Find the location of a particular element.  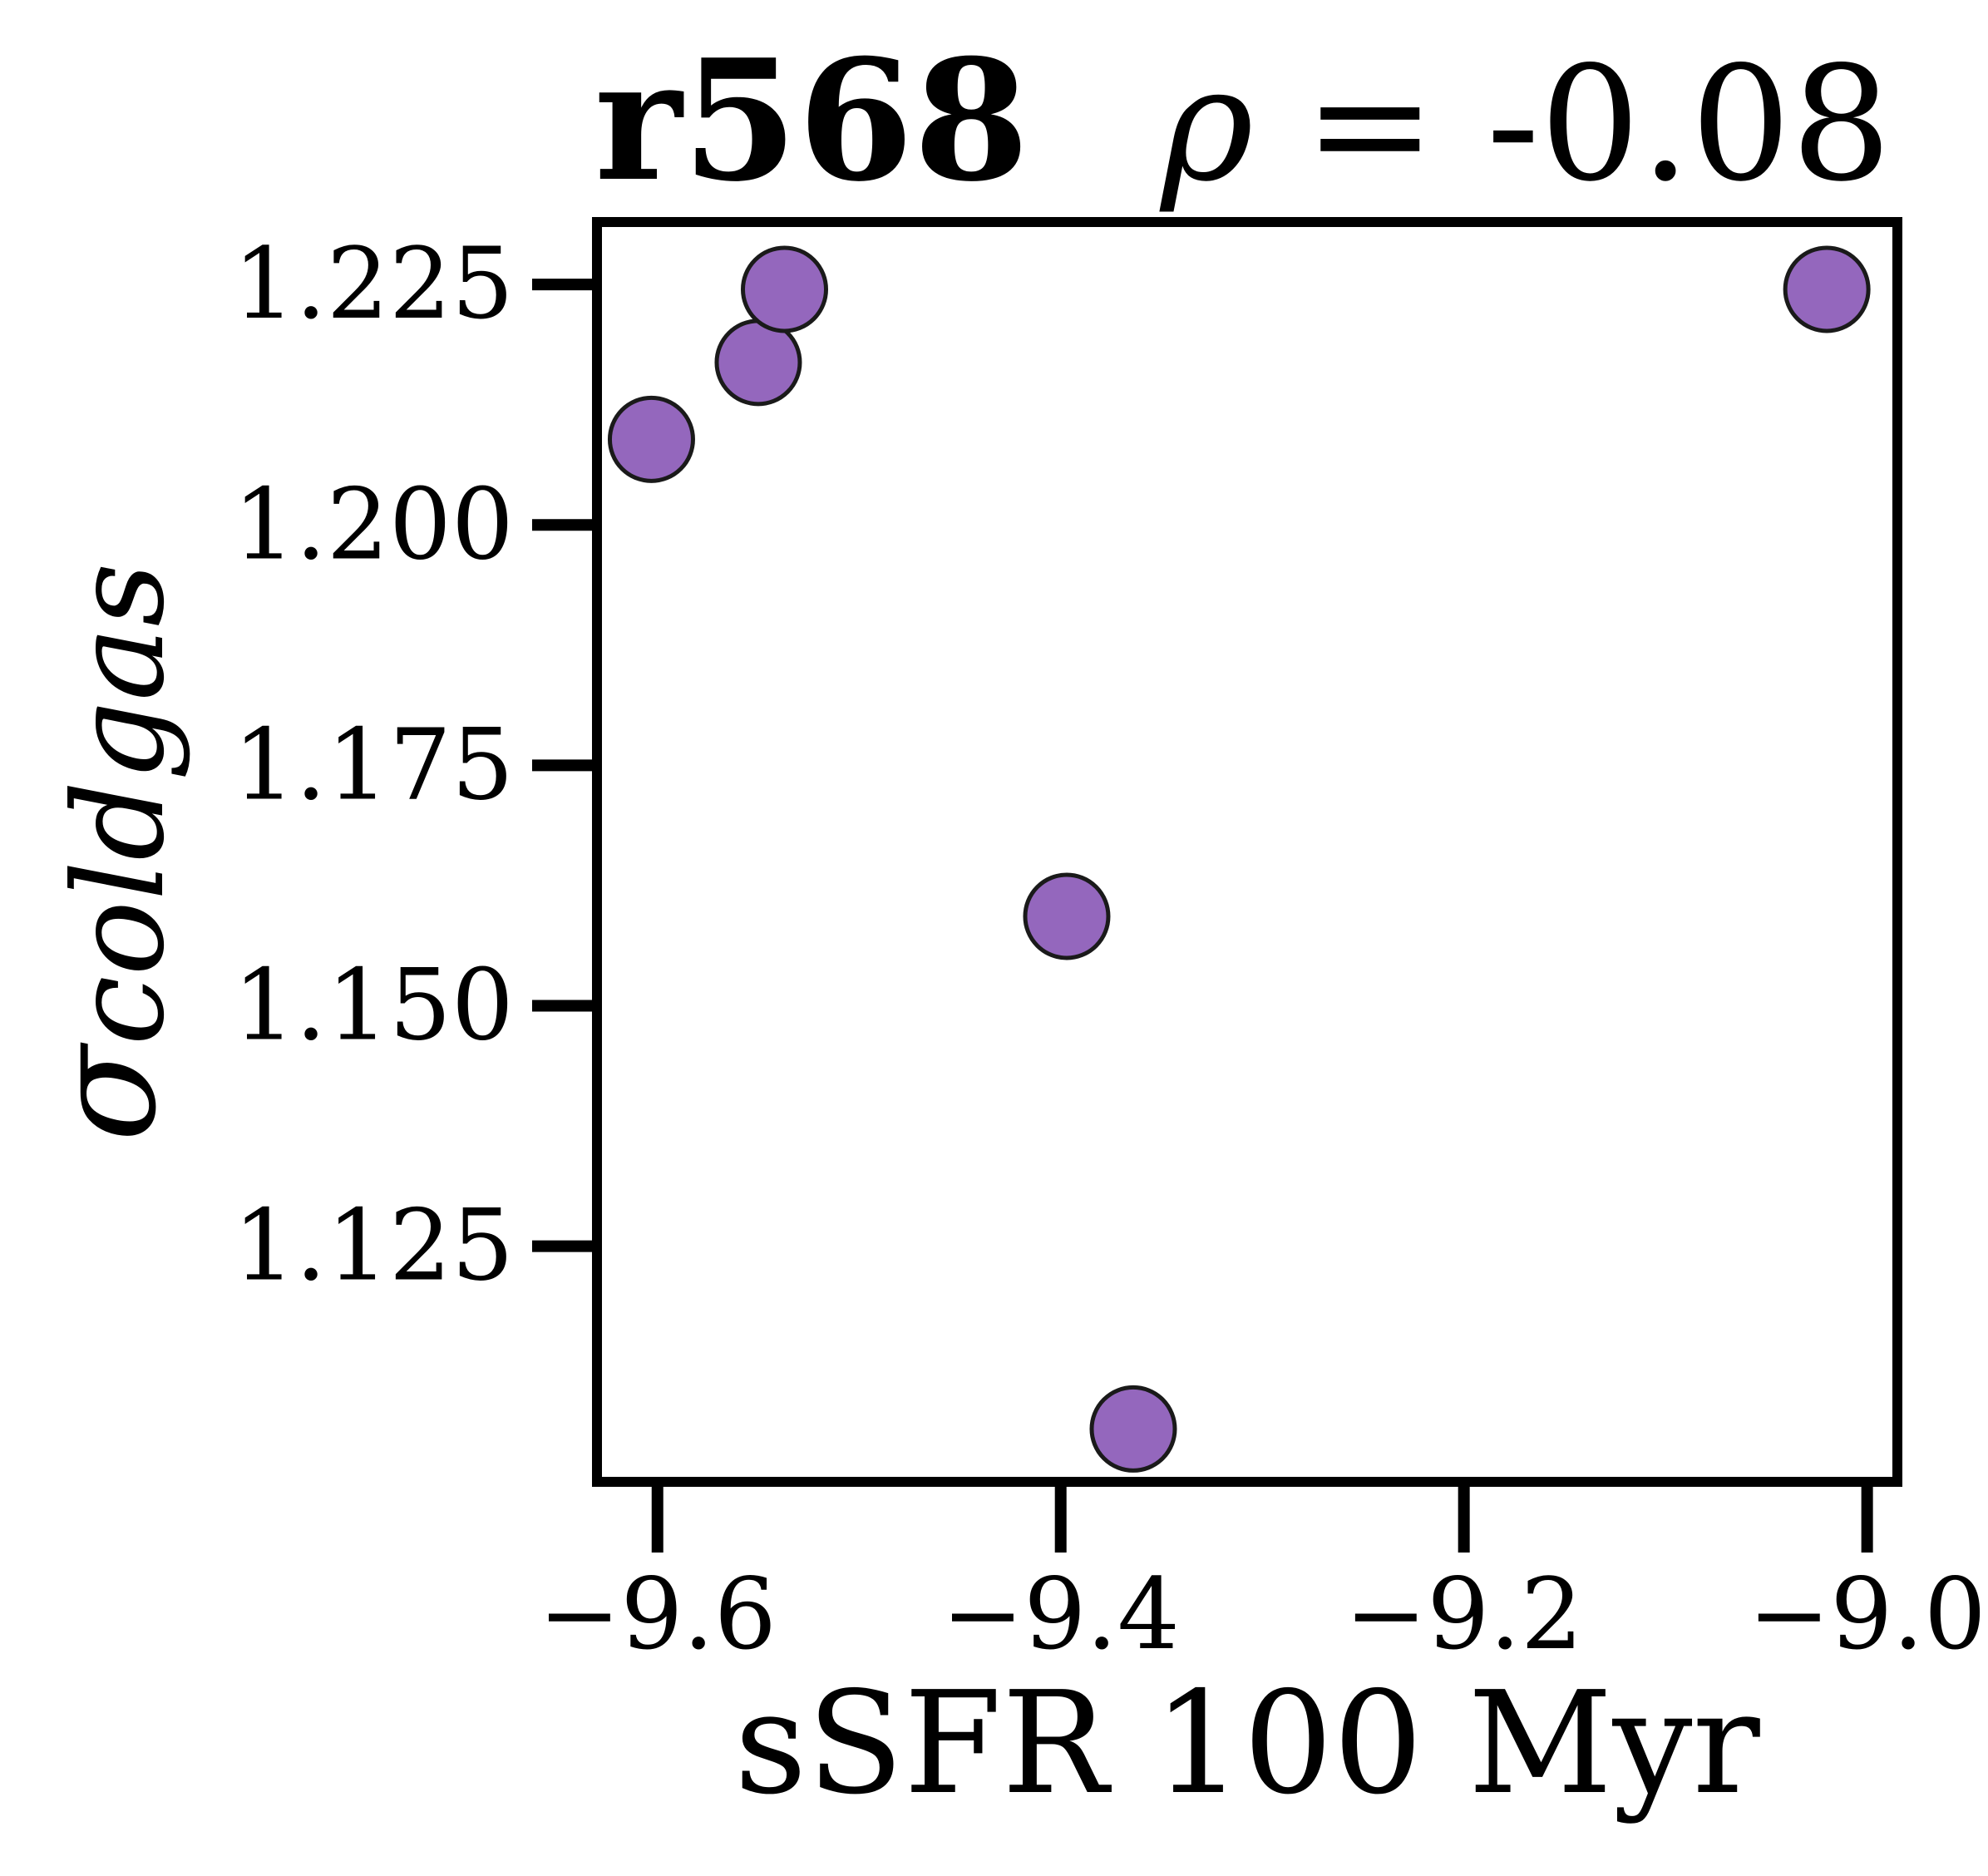

y-tick-label: 1.225 is located at coordinates (373, 283).